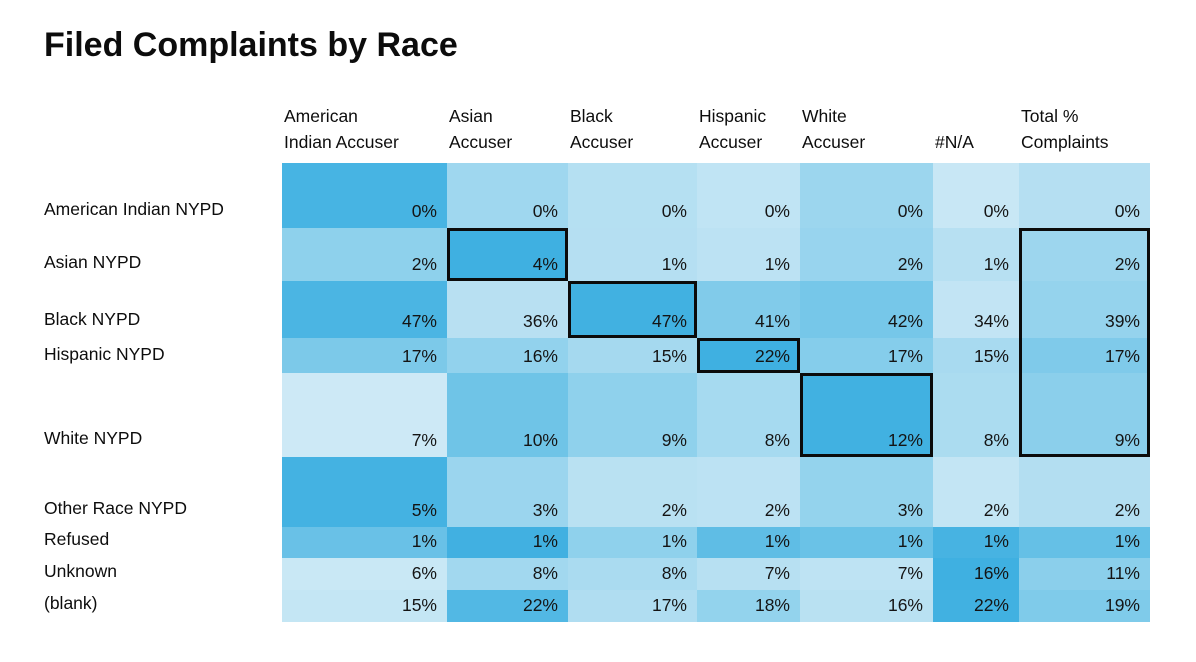 This screenshot has height=662, width=1196. Describe the element at coordinates (866, 415) in the screenshot. I see `heatmap-cell: 12%` at that location.